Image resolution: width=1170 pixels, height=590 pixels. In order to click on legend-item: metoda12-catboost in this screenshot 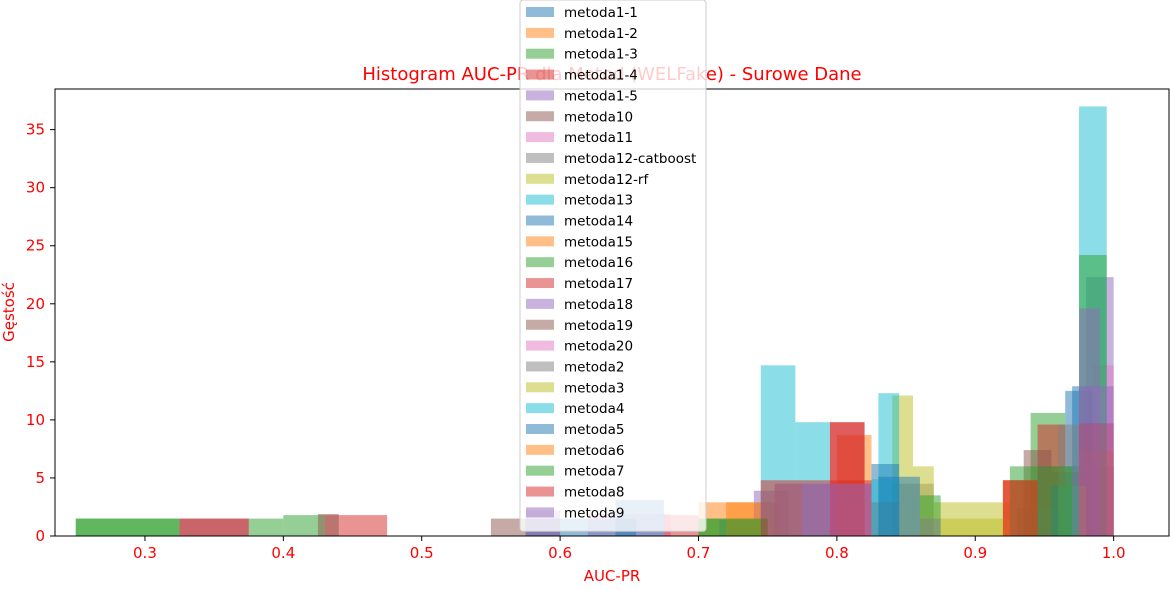, I will do `click(611, 159)`.